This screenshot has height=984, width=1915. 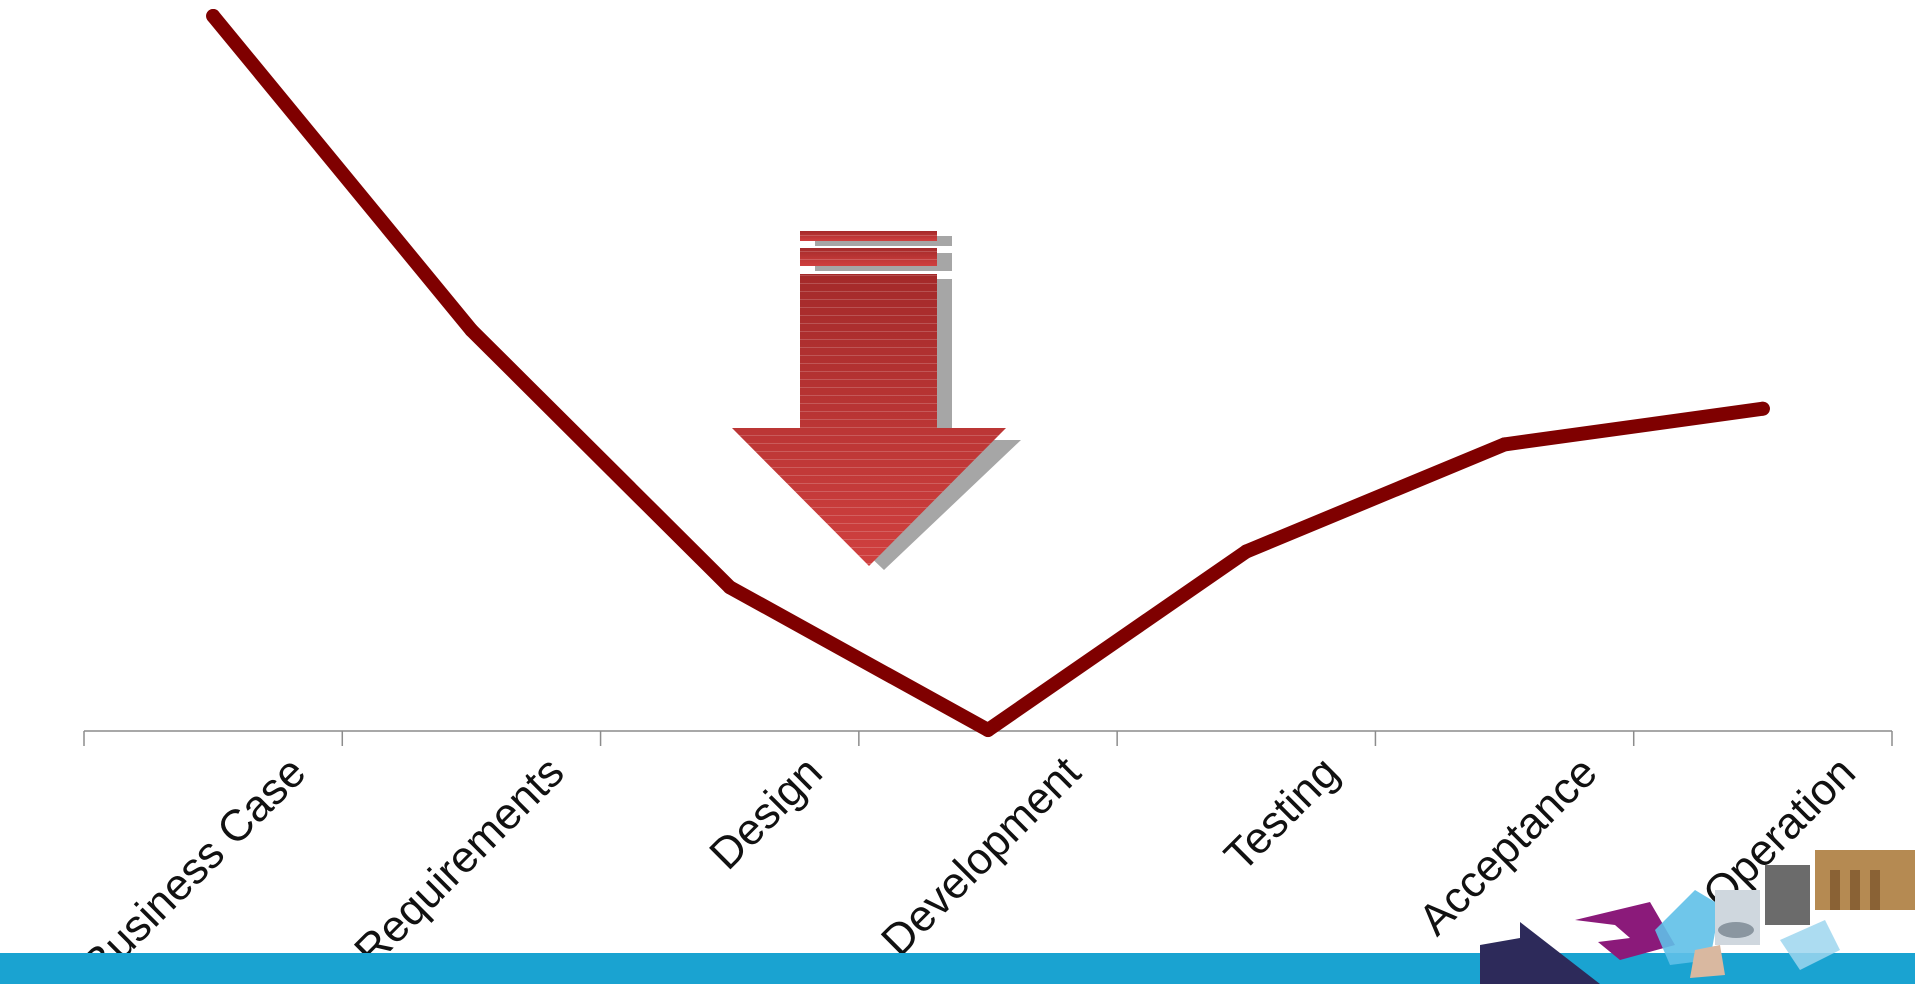 I want to click on footer-band, so click(x=957, y=968).